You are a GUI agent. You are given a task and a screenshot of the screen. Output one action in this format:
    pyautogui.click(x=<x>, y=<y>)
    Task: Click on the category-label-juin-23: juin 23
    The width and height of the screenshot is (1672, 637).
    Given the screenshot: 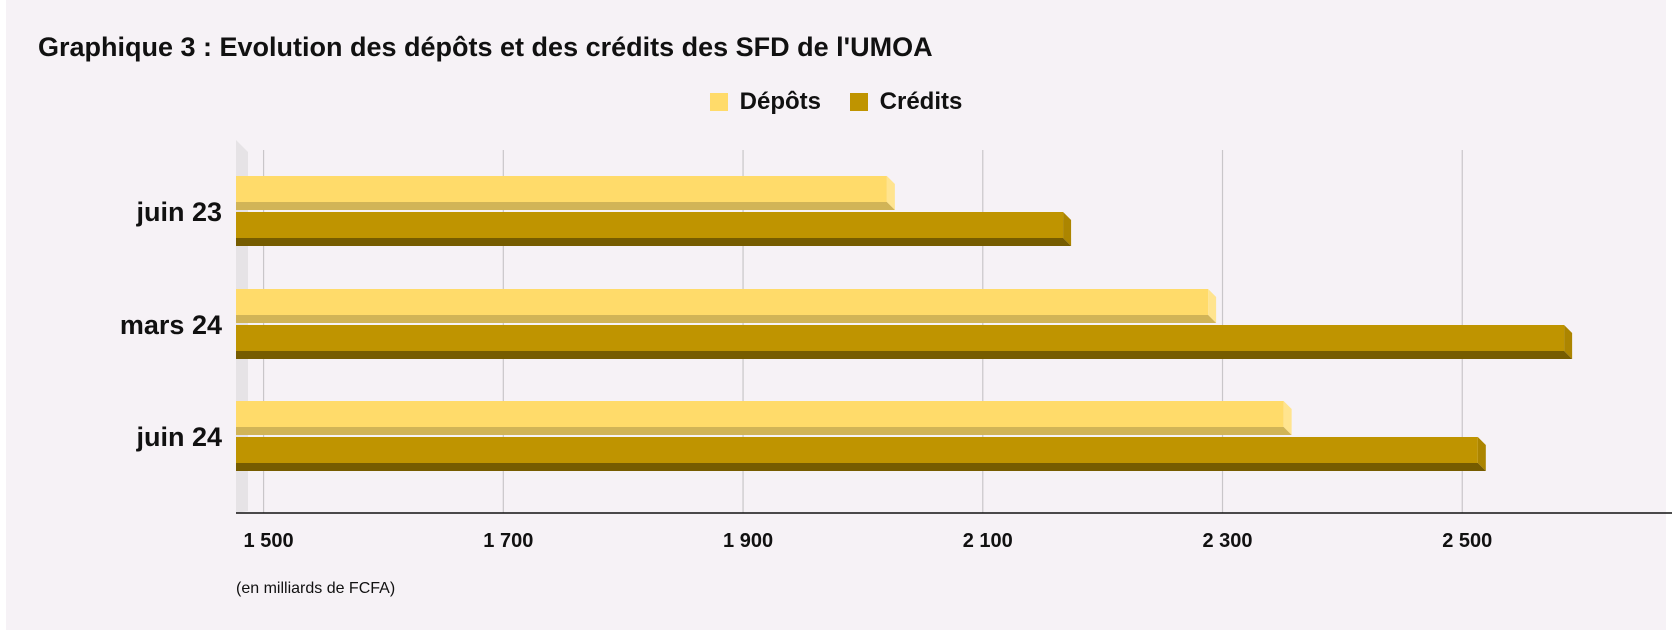 What is the action you would take?
    pyautogui.click(x=178, y=212)
    